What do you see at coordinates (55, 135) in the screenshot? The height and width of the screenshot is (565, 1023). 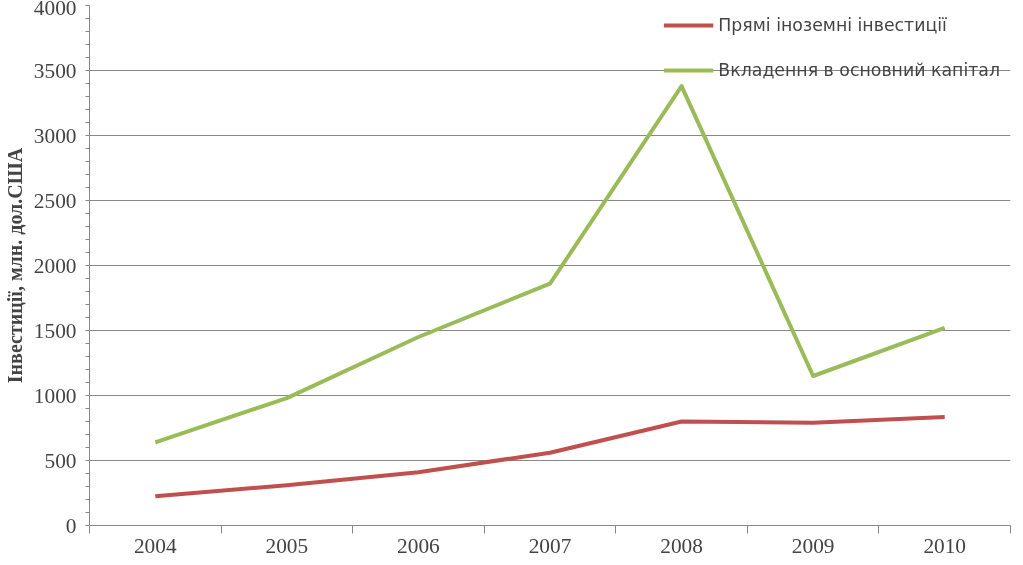 I see `y-tick-label: 3000` at bounding box center [55, 135].